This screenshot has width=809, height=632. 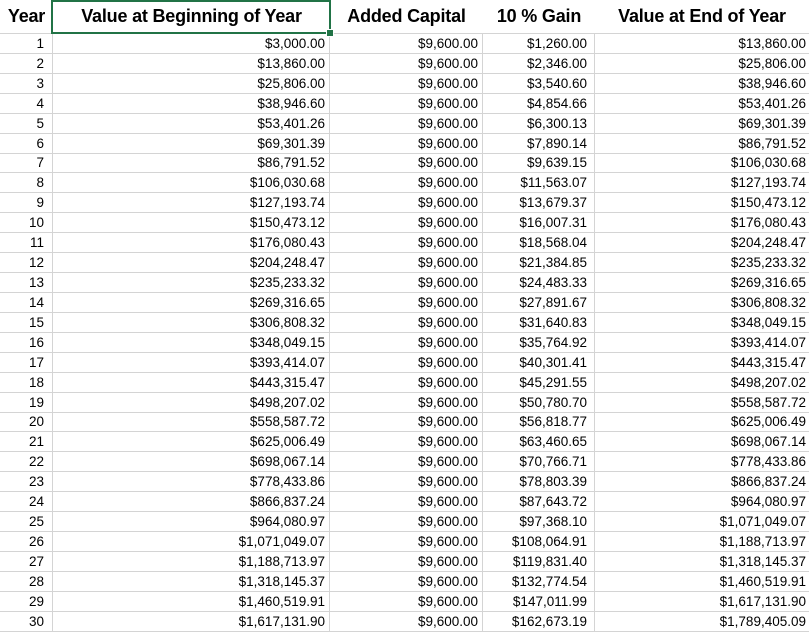 I want to click on cell-end-value: $86,791.52, so click(x=702, y=144).